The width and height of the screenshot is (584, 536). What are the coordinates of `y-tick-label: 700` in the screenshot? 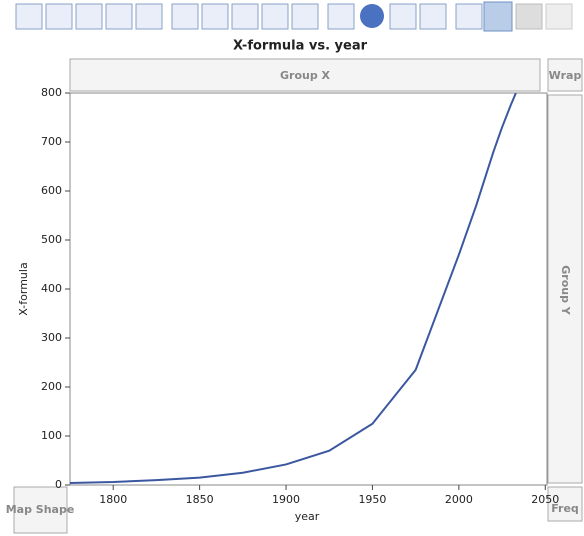 It's located at (51, 141).